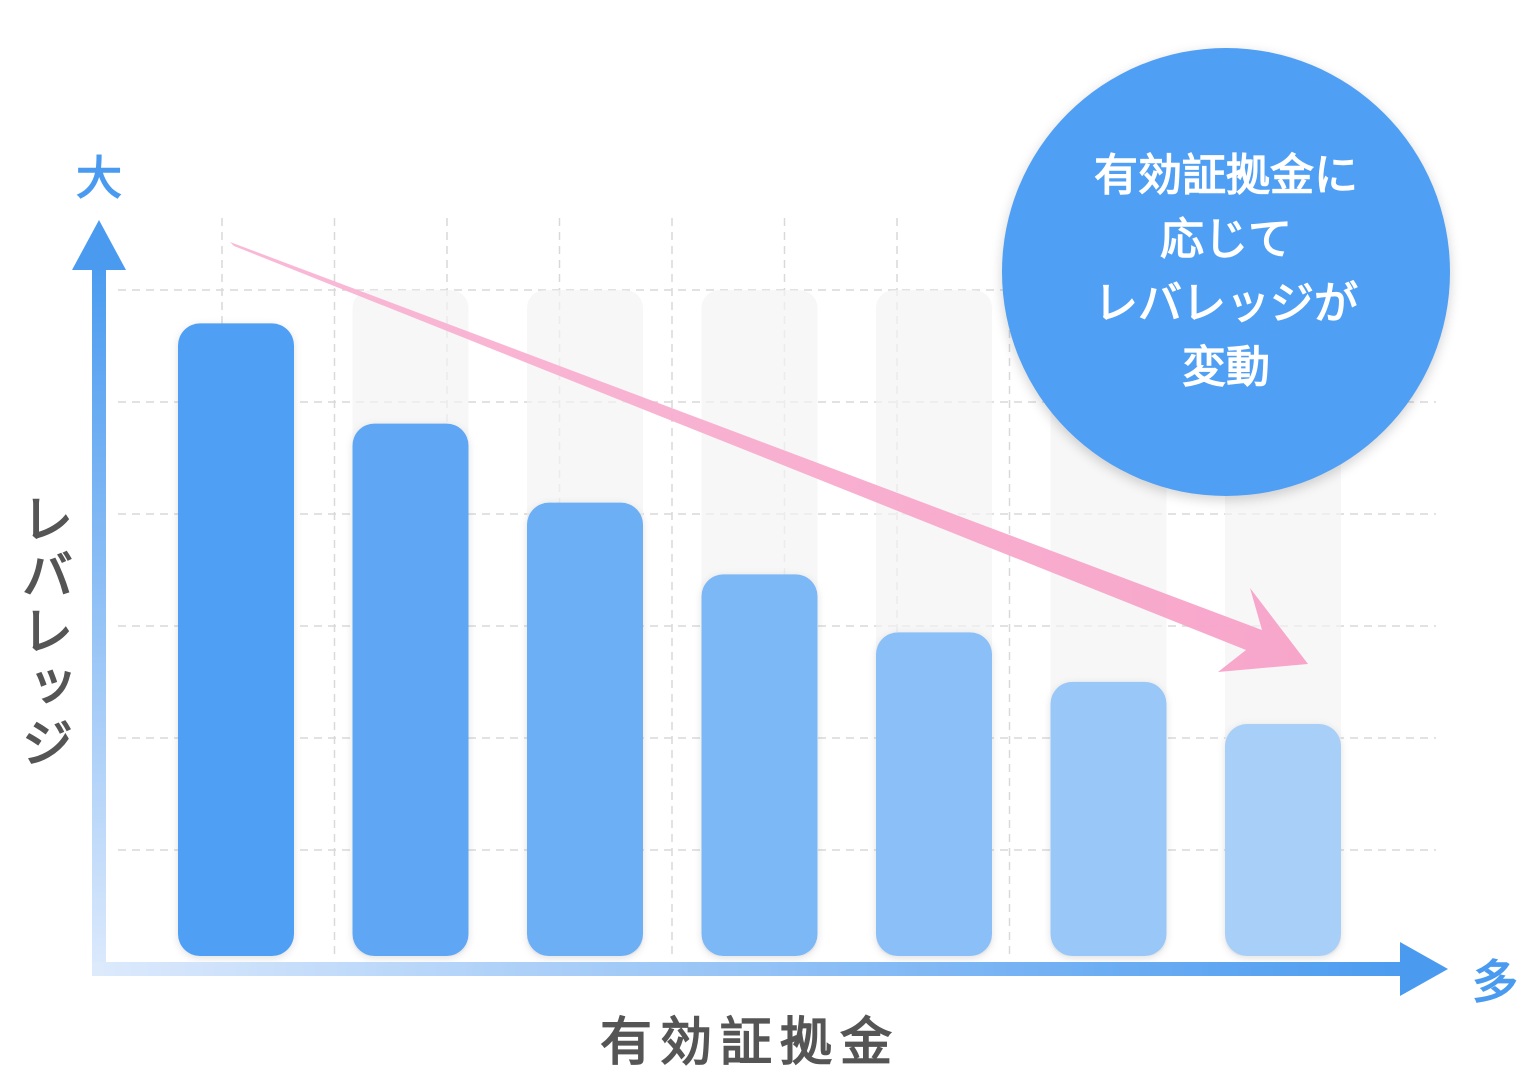 The height and width of the screenshot is (1075, 1536). What do you see at coordinates (1226, 367) in the screenshot?
I see `callout-line: 変動` at bounding box center [1226, 367].